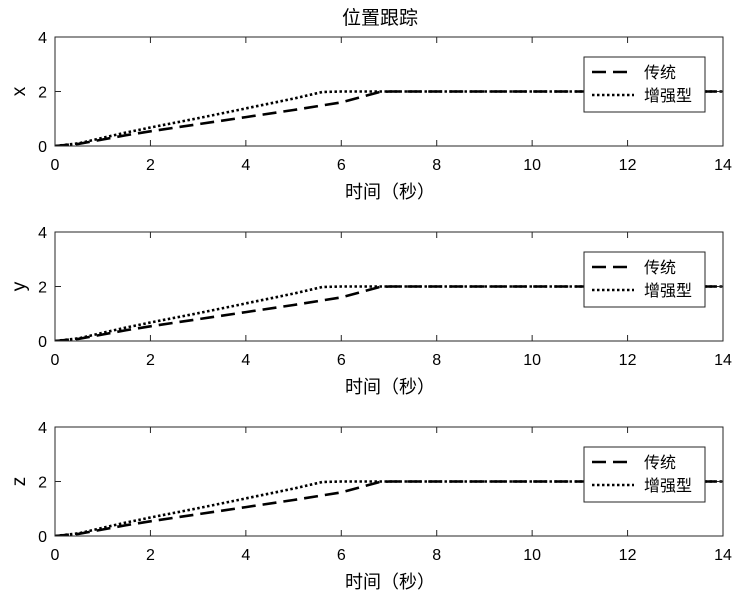  What do you see at coordinates (19, 482) in the screenshot?
I see `y-axis-label: z` at bounding box center [19, 482].